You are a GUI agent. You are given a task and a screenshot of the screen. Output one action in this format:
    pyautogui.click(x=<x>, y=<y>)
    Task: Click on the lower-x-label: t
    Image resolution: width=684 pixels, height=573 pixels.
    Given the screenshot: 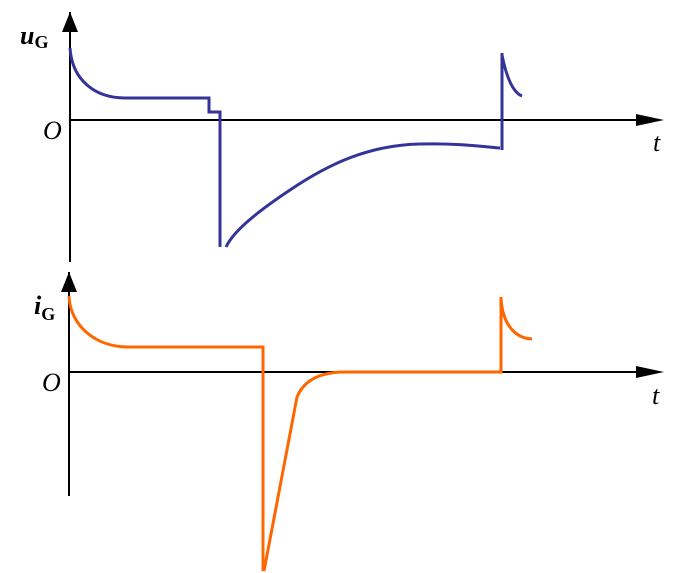 What is the action you would take?
    pyautogui.click(x=656, y=395)
    